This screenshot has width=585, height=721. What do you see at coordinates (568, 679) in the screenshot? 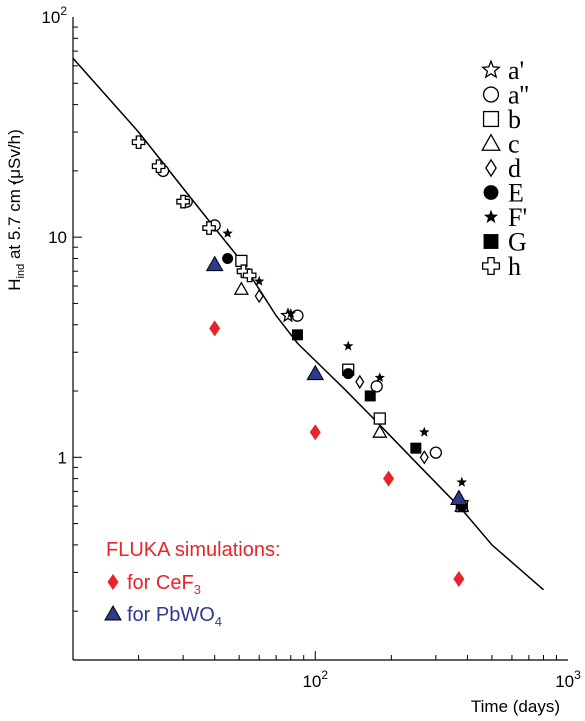
I see `x-tick-label: 10³` at bounding box center [568, 679].